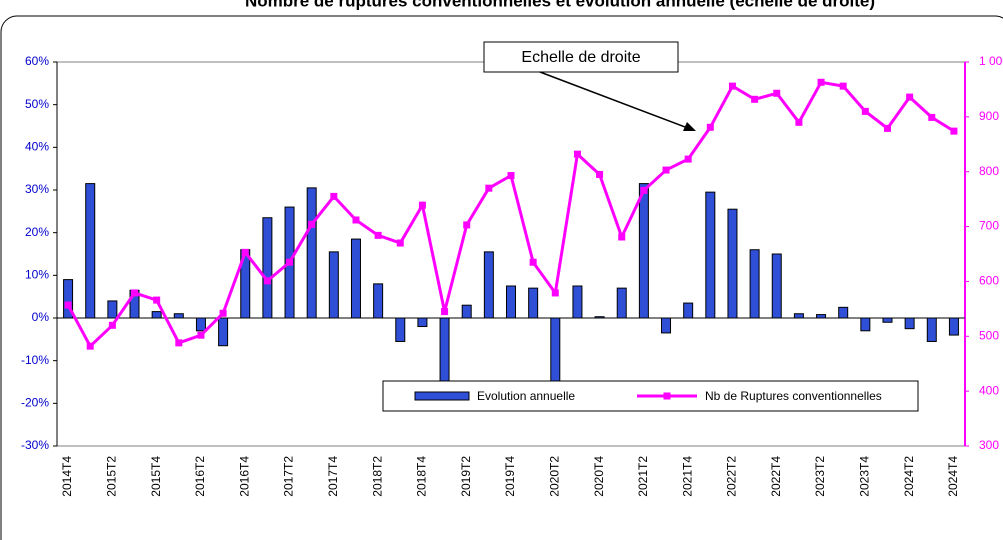  What do you see at coordinates (37, 147) in the screenshot?
I see `y-tick-label: 40%` at bounding box center [37, 147].